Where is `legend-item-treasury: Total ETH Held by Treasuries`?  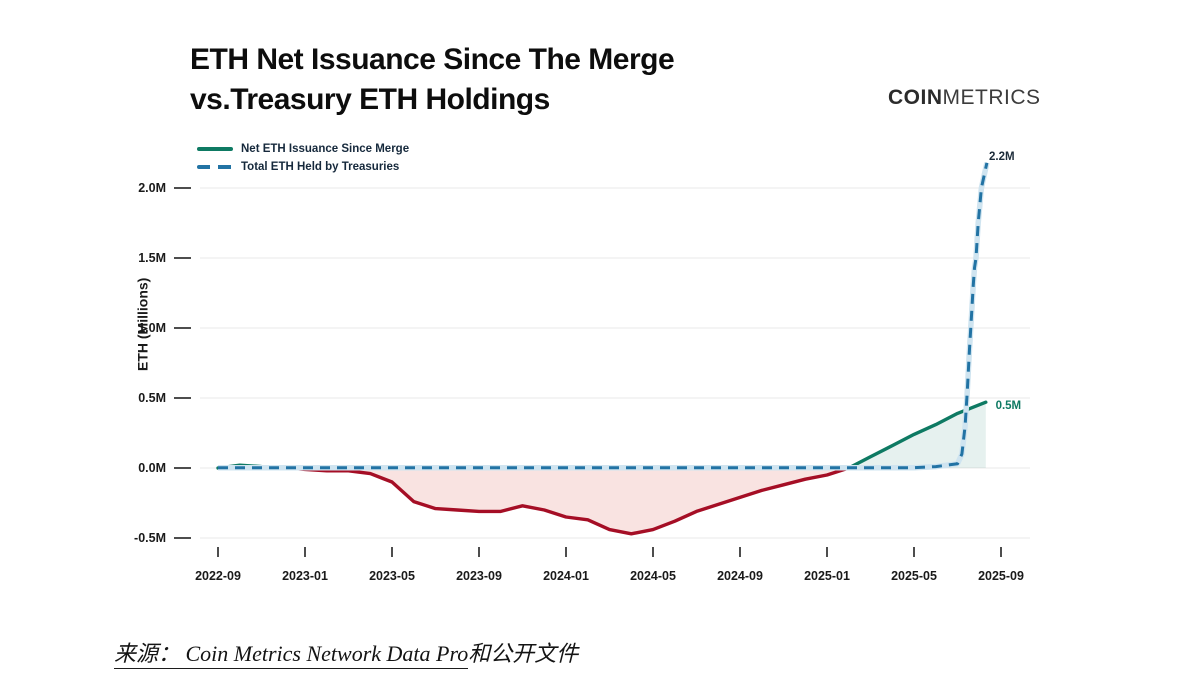
legend-item-treasury: Total ETH Held by Treasuries is located at coordinates (303, 167).